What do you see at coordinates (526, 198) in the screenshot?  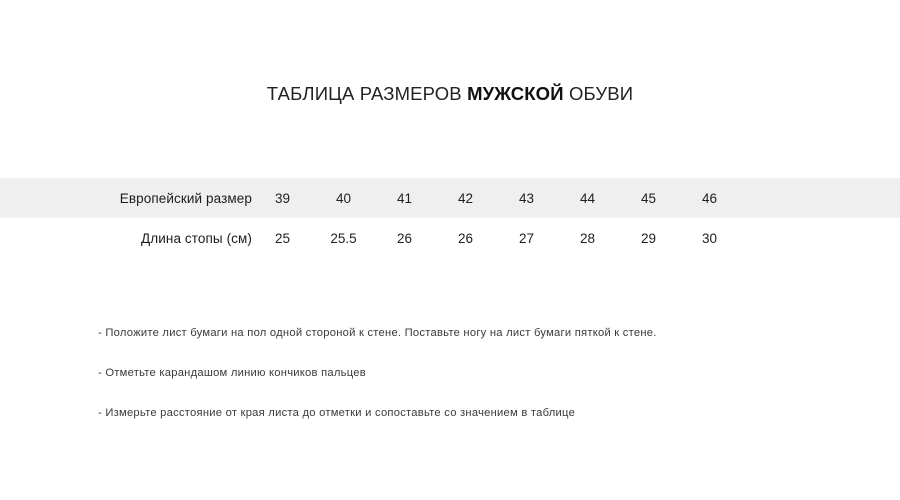 I see `cell-european-size-43: 43` at bounding box center [526, 198].